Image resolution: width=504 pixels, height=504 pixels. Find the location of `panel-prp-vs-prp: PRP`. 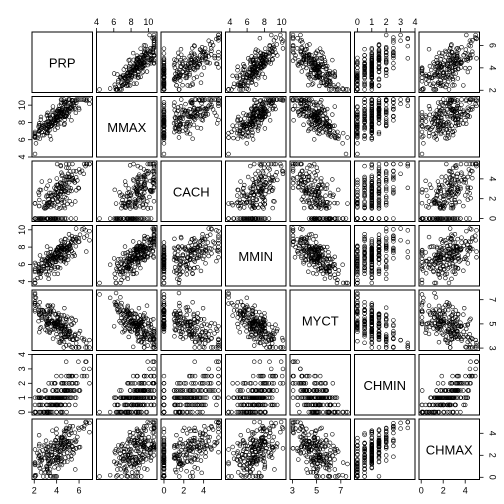

panel-prp-vs-prp: PRP is located at coordinates (62, 62).